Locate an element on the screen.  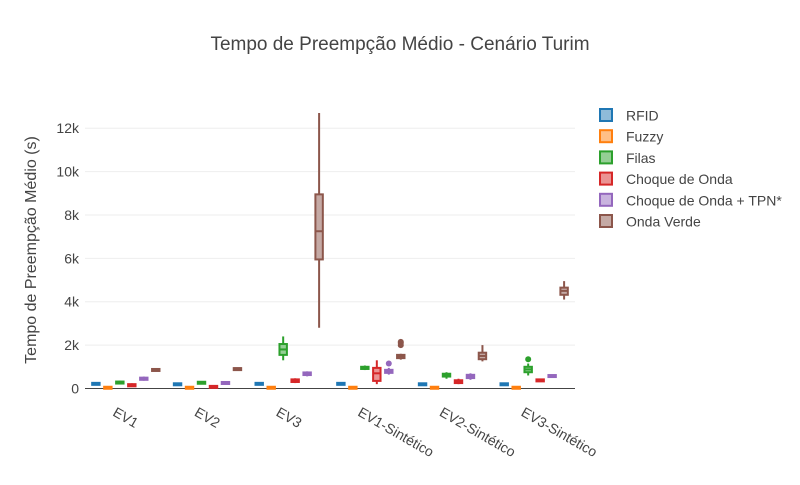
y-tick-label: 6k is located at coordinates (72, 258).